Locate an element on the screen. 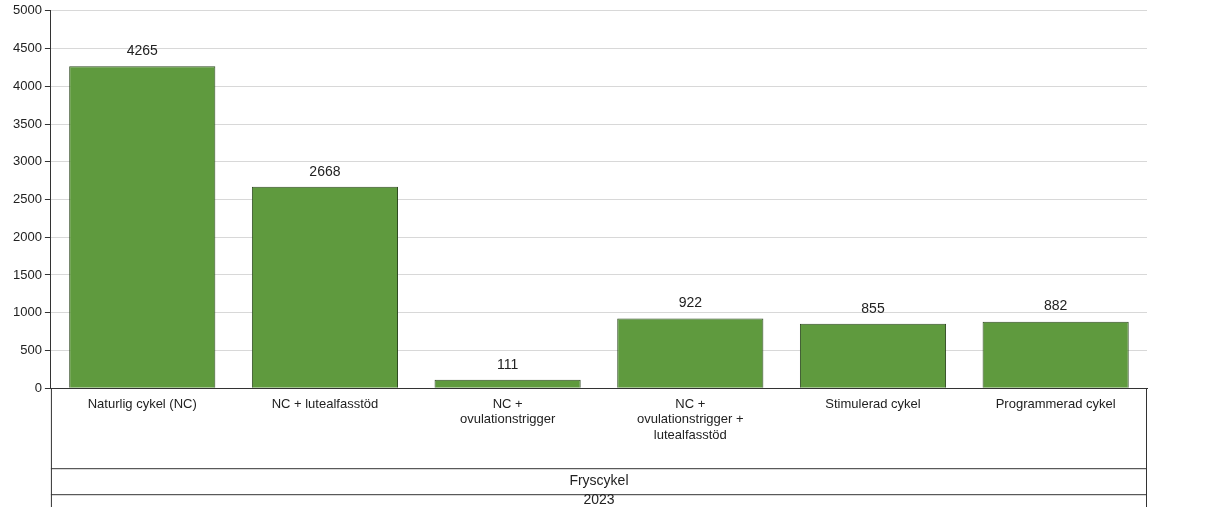  data-label: 4265 is located at coordinates (142, 50).